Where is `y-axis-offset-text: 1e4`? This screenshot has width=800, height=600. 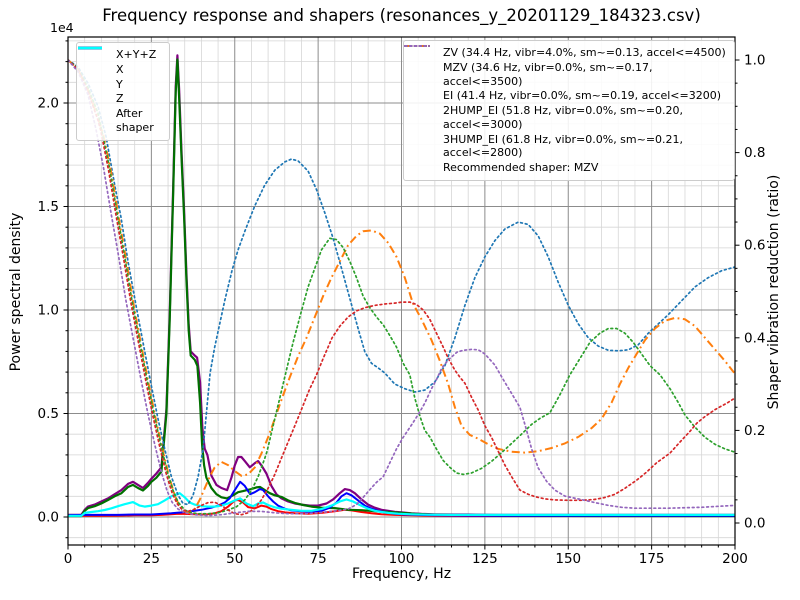 y-axis-offset-text: 1e4 is located at coordinates (62, 27).